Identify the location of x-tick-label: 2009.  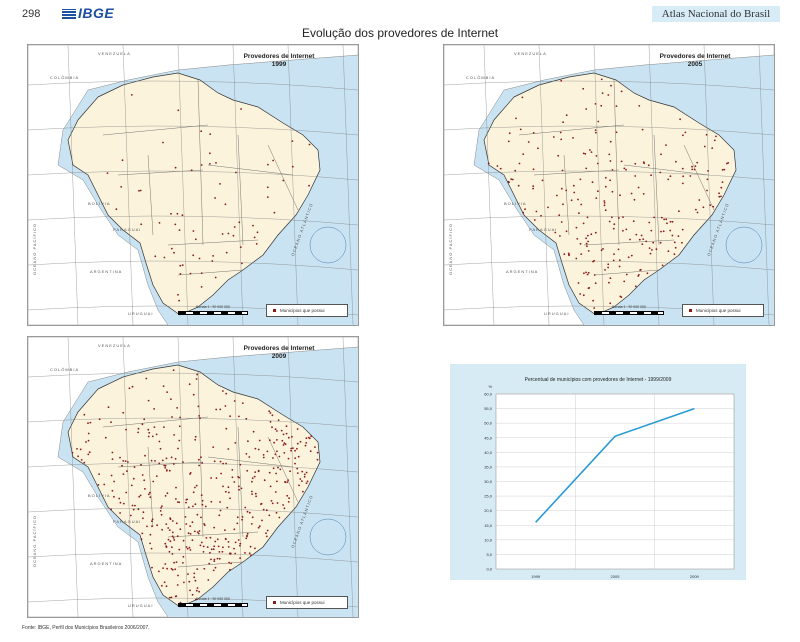
(695, 576).